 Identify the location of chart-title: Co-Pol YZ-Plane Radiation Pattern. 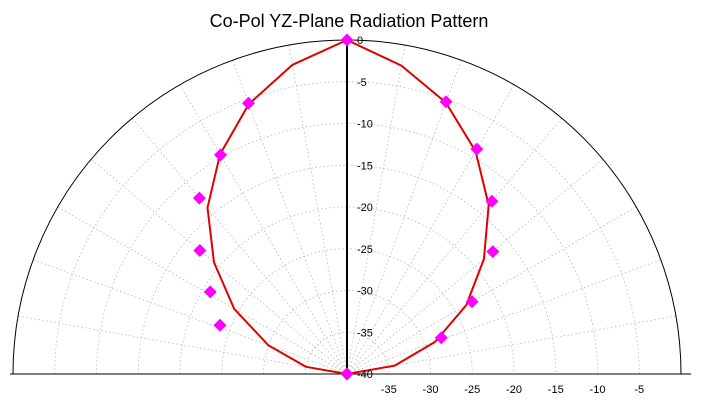
(349, 21).